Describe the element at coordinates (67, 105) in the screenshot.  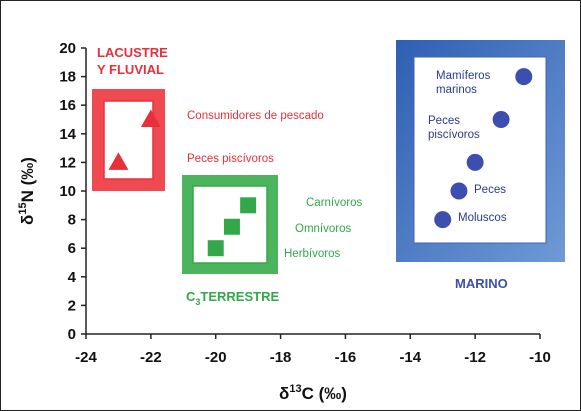
I see `y-tick-label: 16` at that location.